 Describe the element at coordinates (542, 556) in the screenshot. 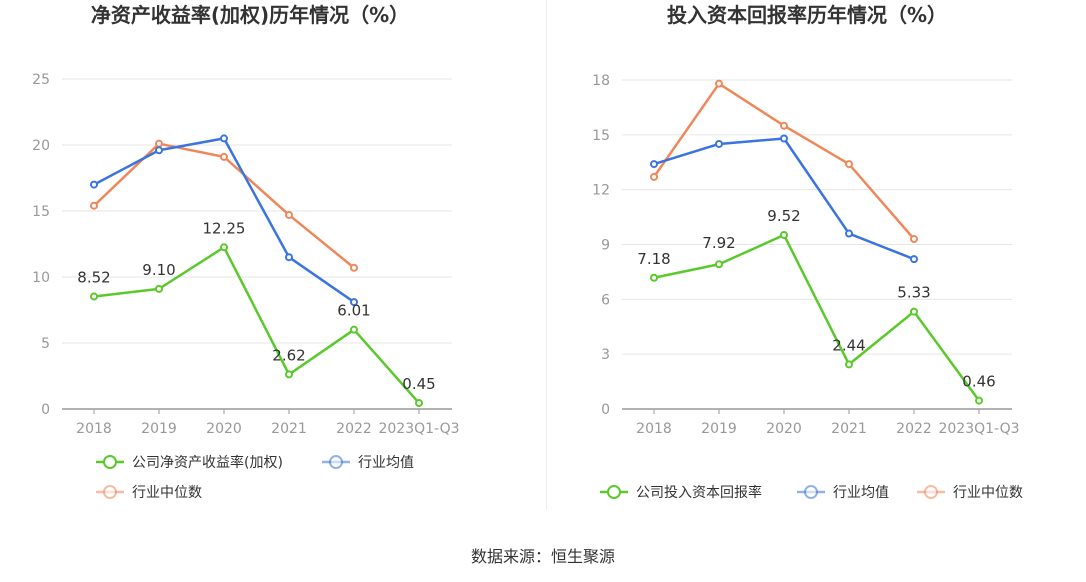

I see `data-source-note: 数据来源：恒生聚源` at that location.